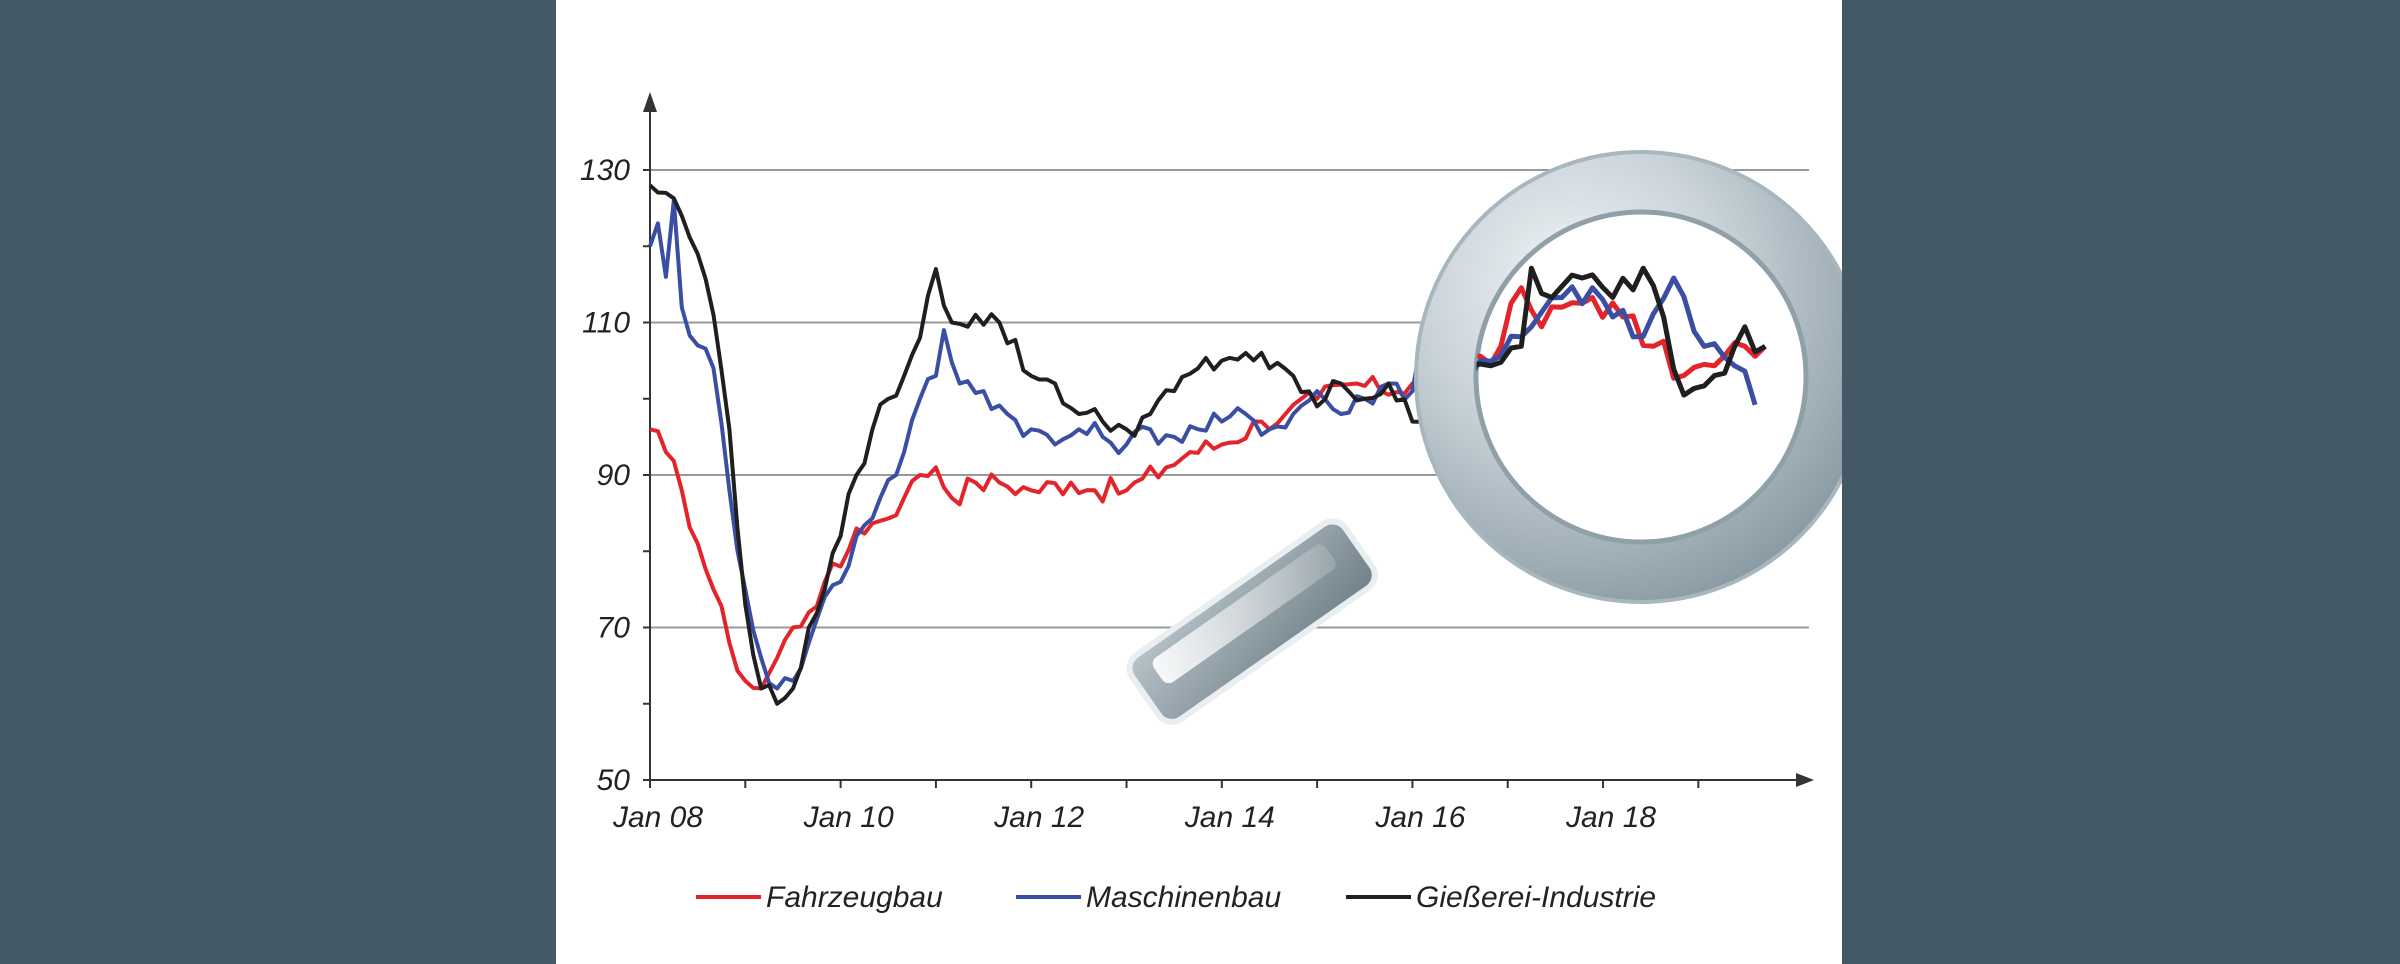 The height and width of the screenshot is (964, 2400). Describe the element at coordinates (614, 628) in the screenshot. I see `y-tick-label: 70` at that location.